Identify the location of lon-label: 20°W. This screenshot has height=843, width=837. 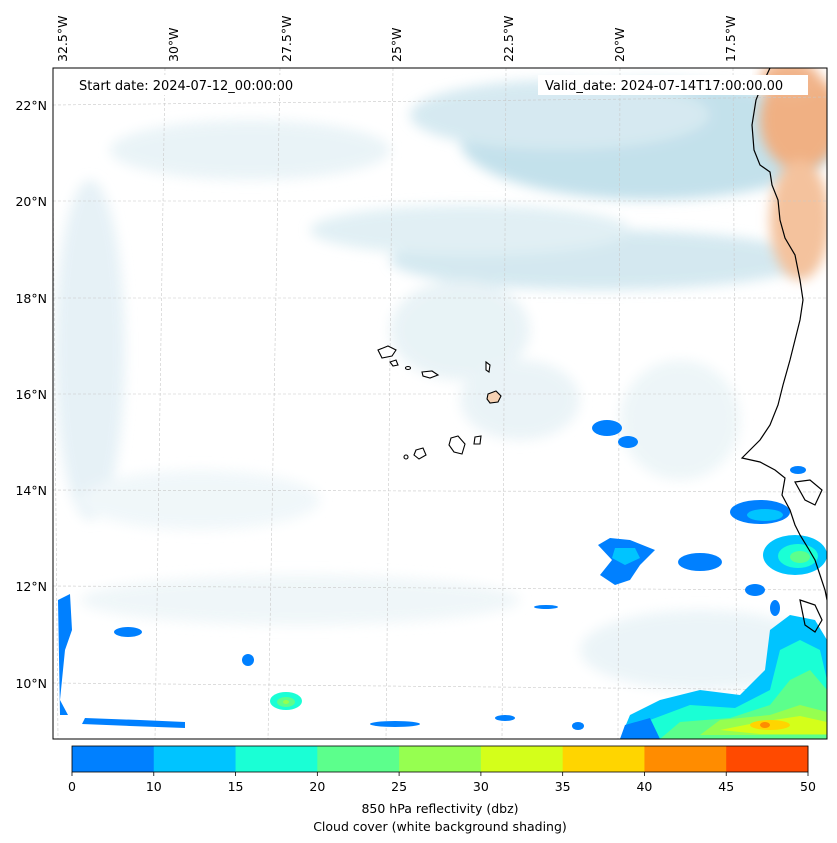
(619, 44).